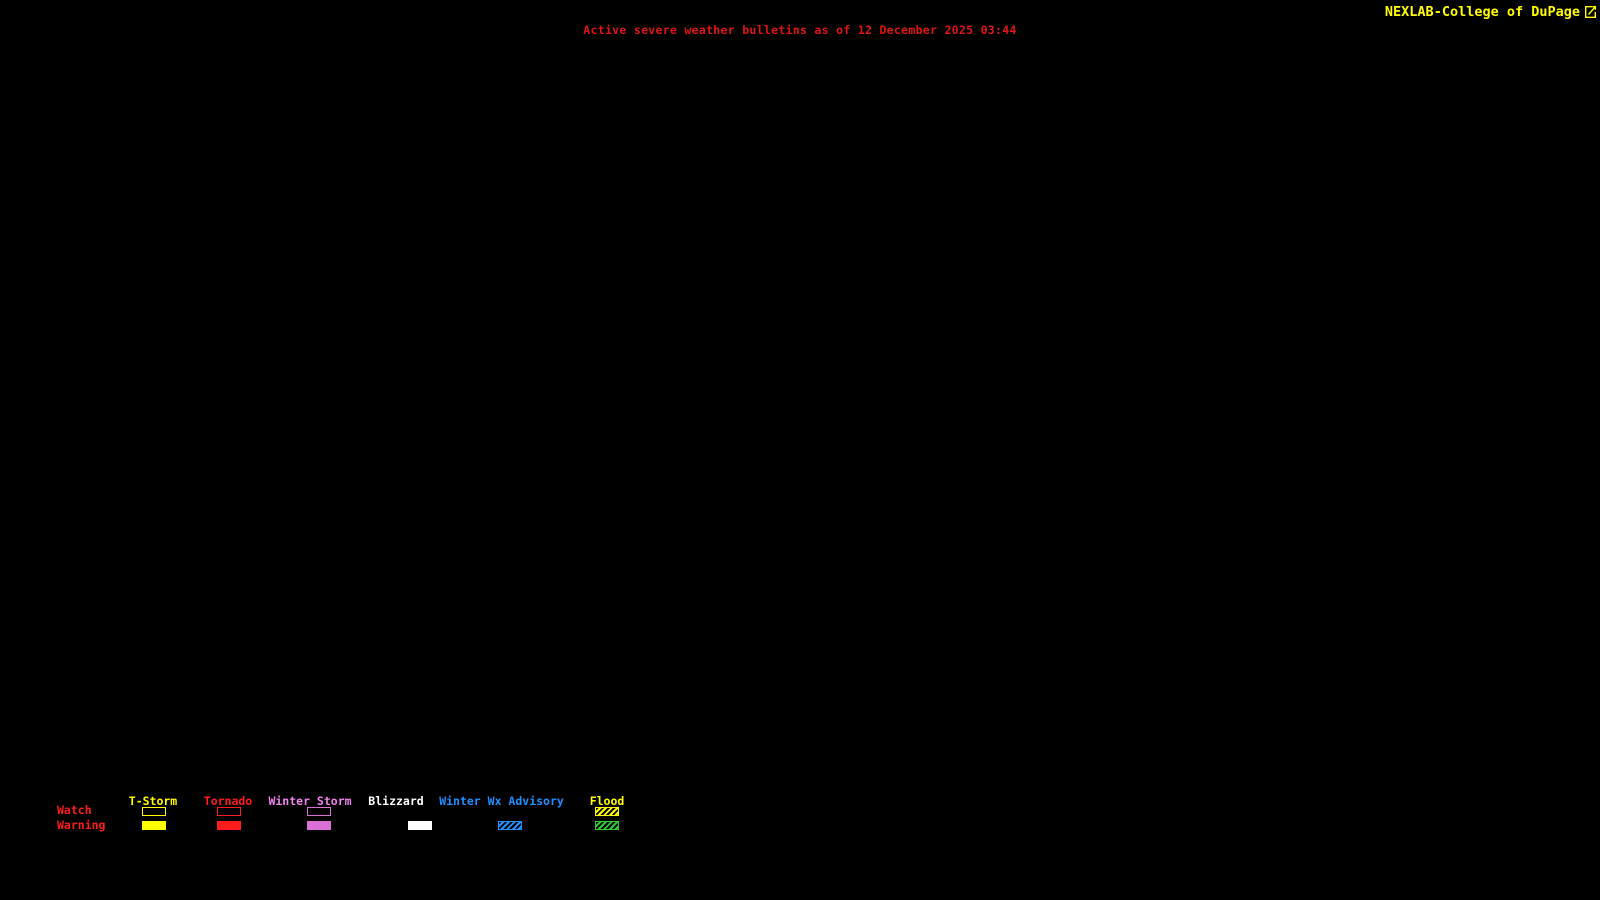 The image size is (1600, 900). Describe the element at coordinates (81, 825) in the screenshot. I see `legend-row-label-warning: Warning` at that location.